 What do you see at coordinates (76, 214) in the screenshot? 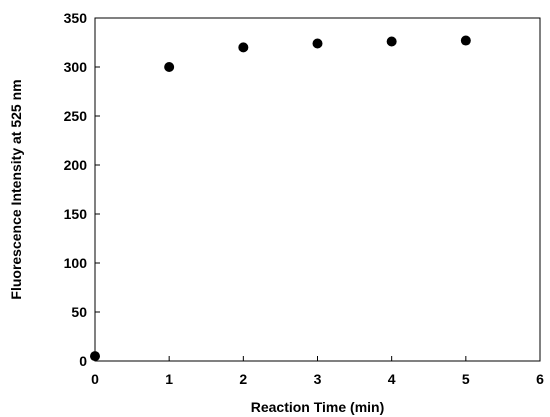
I see `y-tick-label: 150` at bounding box center [76, 214].